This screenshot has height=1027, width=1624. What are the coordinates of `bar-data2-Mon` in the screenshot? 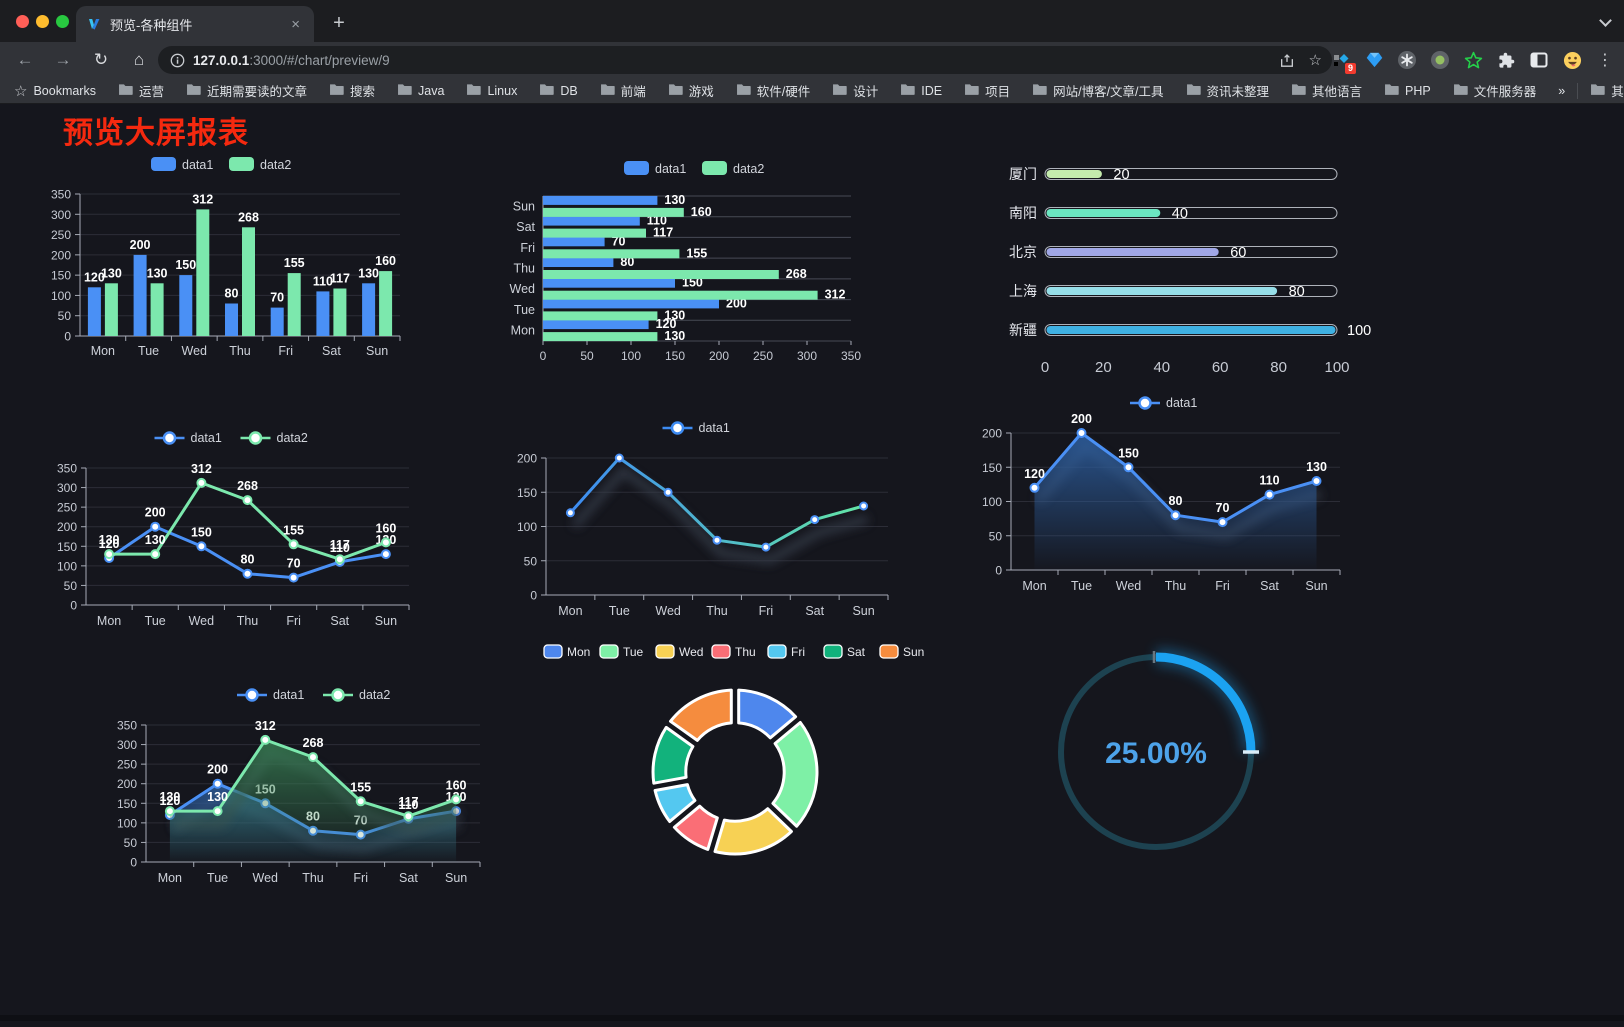 It's located at (111, 309).